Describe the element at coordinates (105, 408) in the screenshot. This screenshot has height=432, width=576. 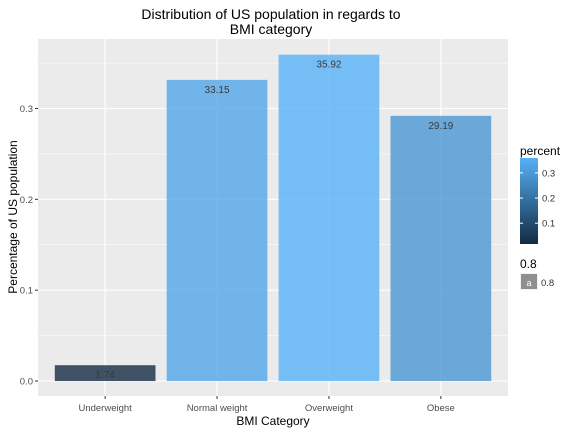
I see `x-tick-label: Underweight` at that location.